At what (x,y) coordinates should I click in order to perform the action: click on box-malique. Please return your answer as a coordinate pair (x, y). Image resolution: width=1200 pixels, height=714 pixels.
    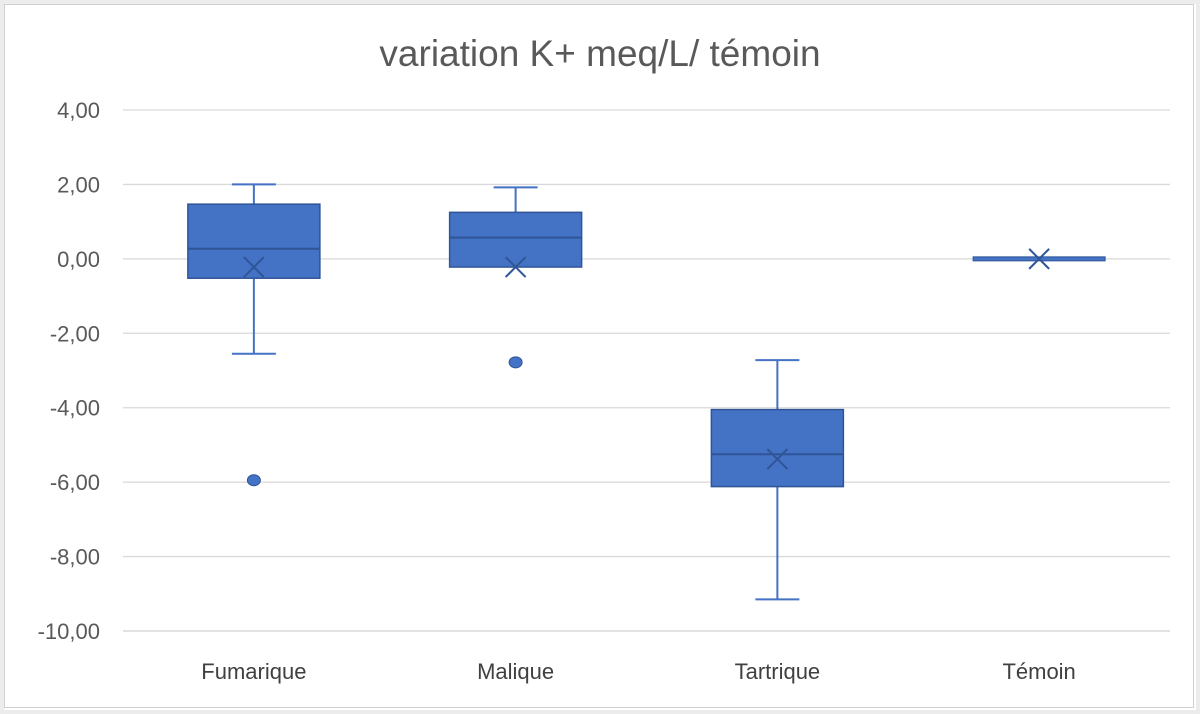
    Looking at the image, I should click on (515, 277).